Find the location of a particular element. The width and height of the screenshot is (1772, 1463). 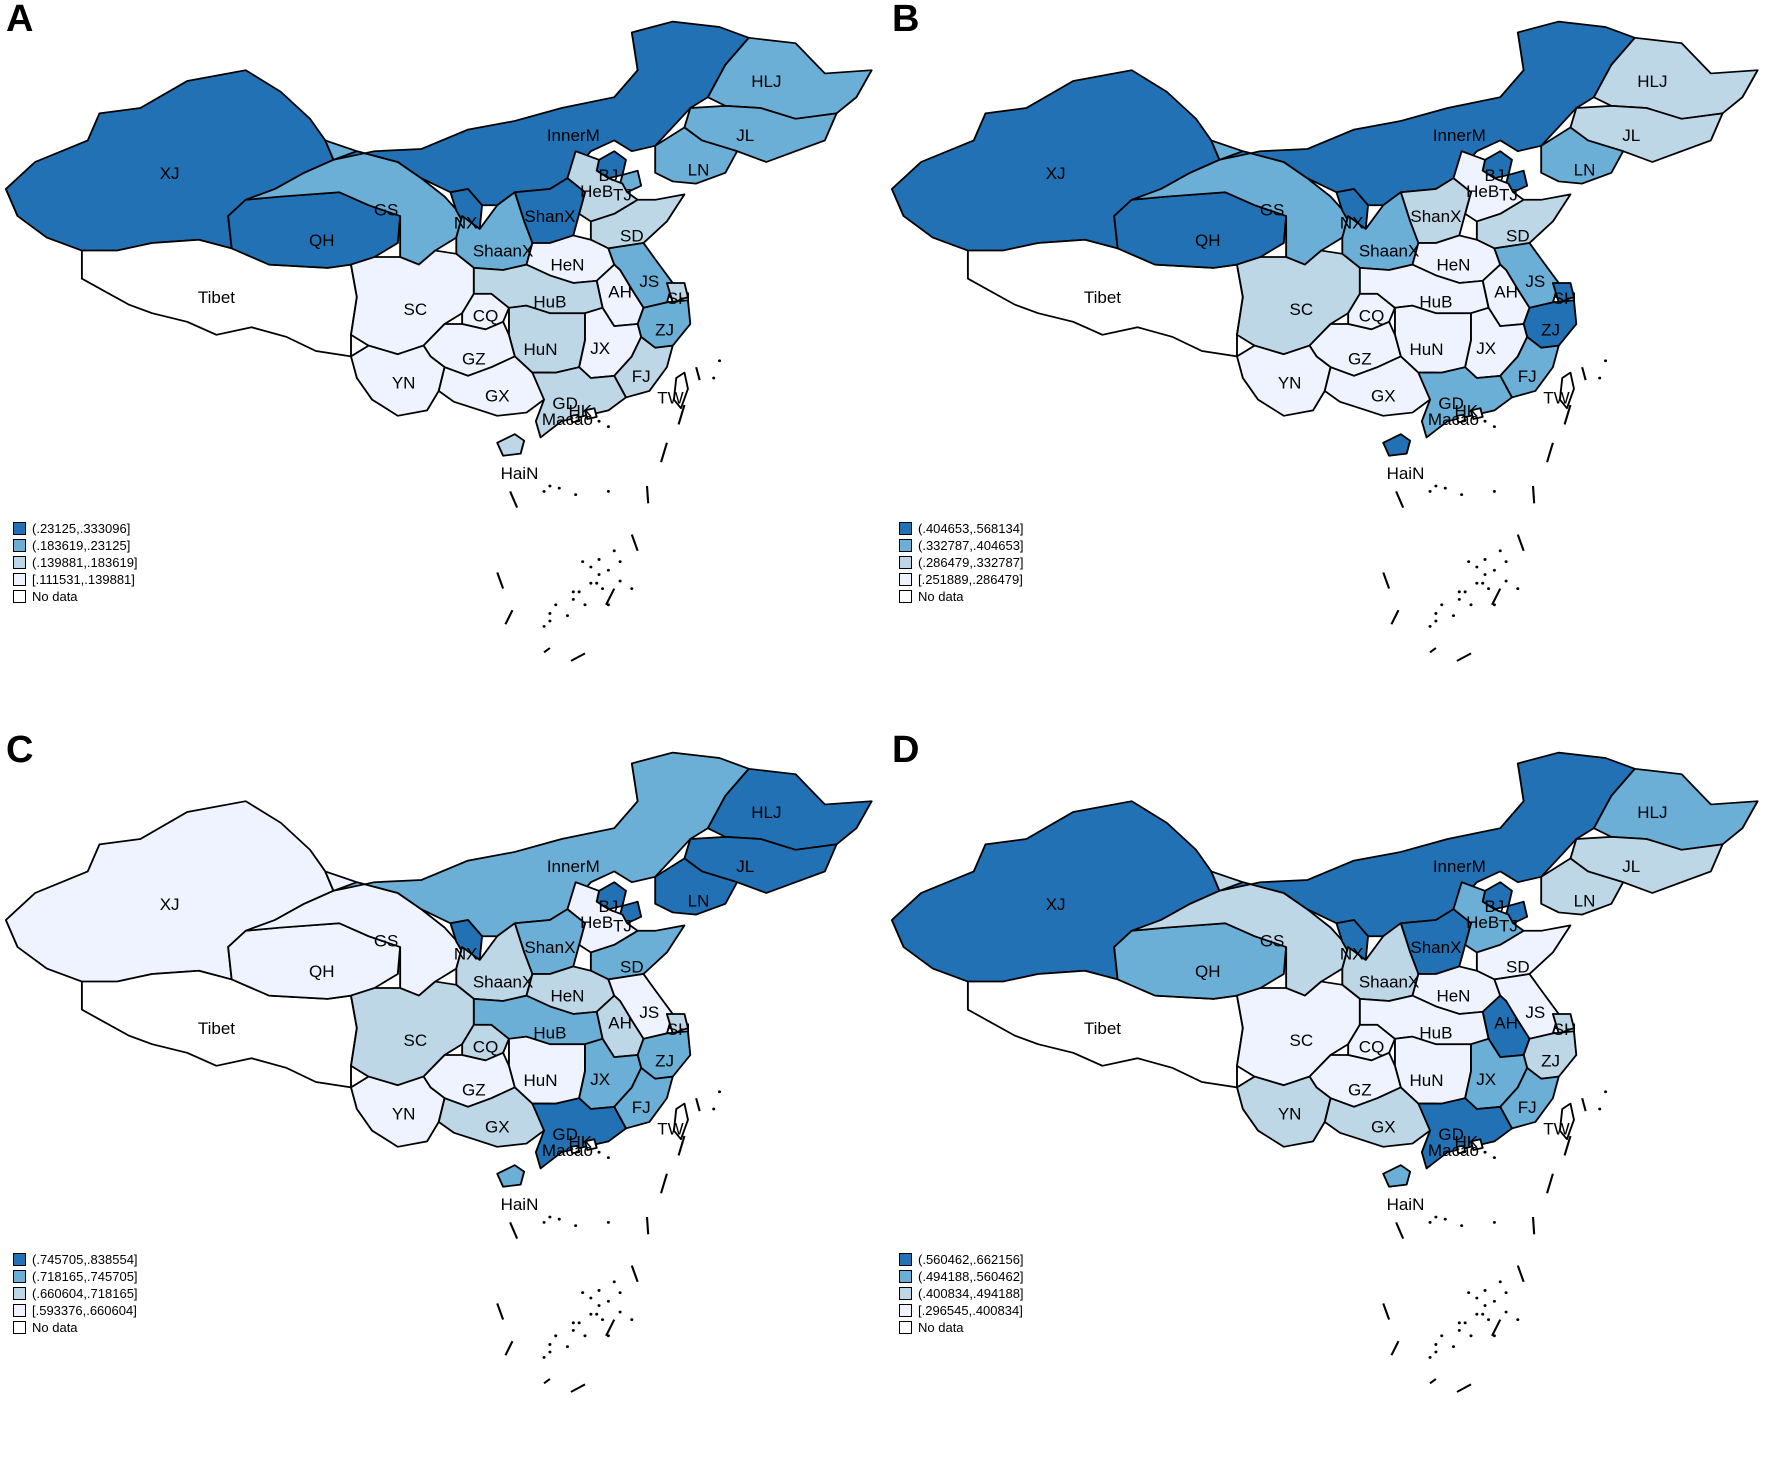

legend-item: (.332787,.404653] is located at coordinates (961, 545).